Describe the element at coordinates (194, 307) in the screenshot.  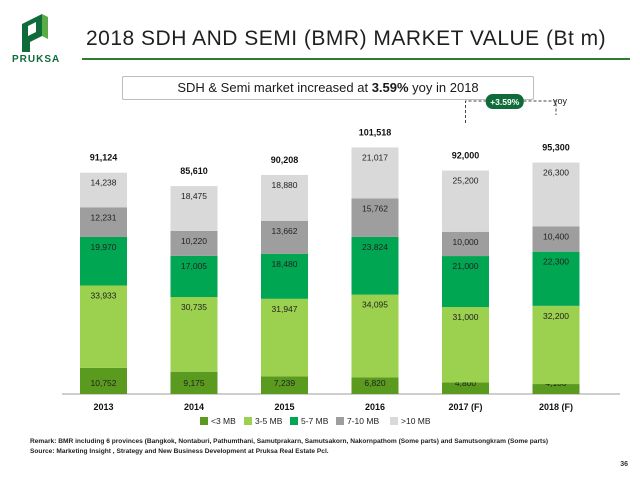
I see `data-label-1-1: 30,735` at that location.